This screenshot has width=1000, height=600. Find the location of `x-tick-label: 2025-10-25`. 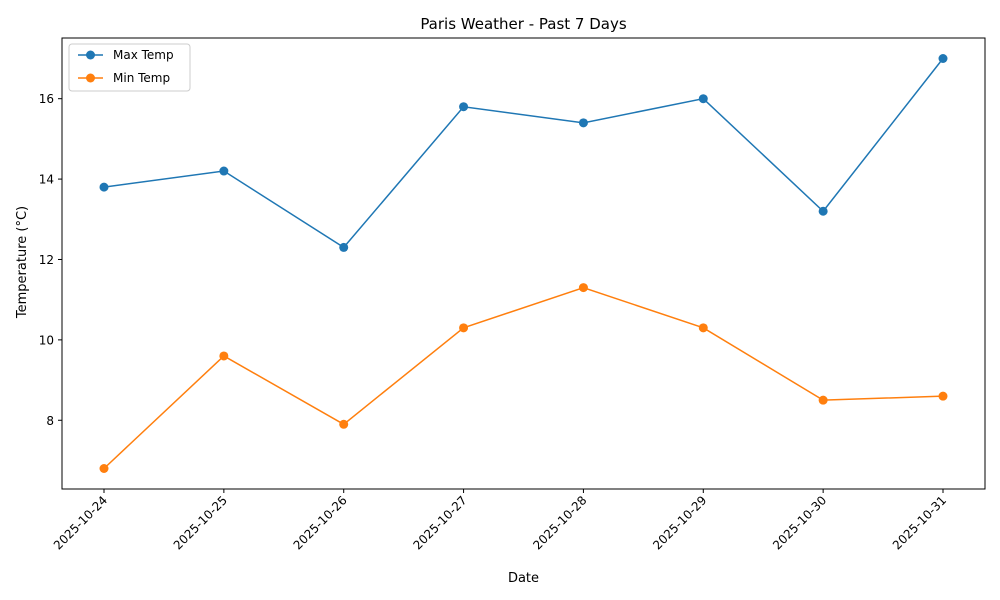

x-tick-label: 2025-10-25 is located at coordinates (200, 522).